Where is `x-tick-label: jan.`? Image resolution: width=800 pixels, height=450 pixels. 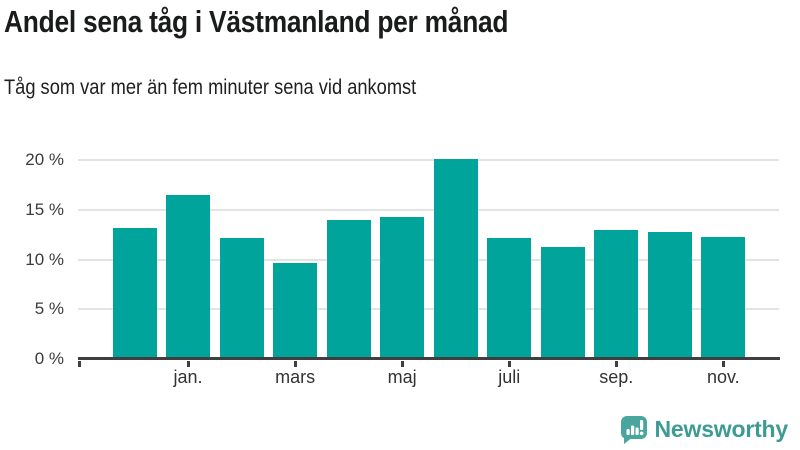
x-tick-label: jan. is located at coordinates (188, 377).